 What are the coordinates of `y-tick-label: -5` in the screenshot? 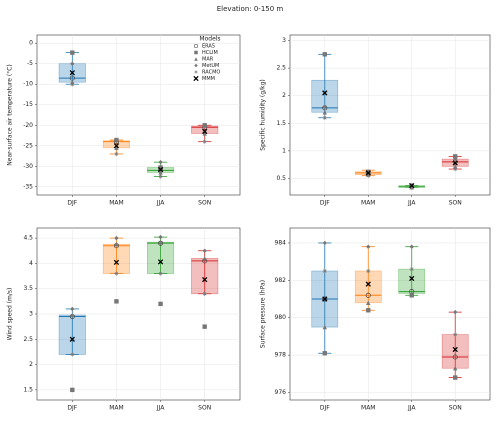 It's located at (30, 63).